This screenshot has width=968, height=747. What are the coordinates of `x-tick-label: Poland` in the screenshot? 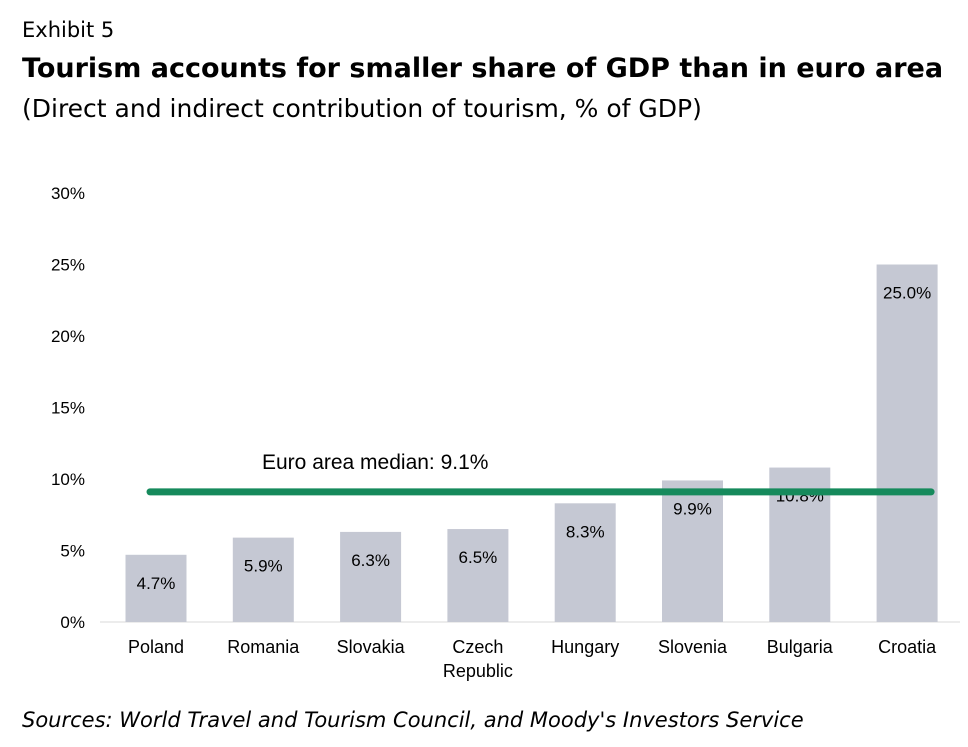 It's located at (156, 647).